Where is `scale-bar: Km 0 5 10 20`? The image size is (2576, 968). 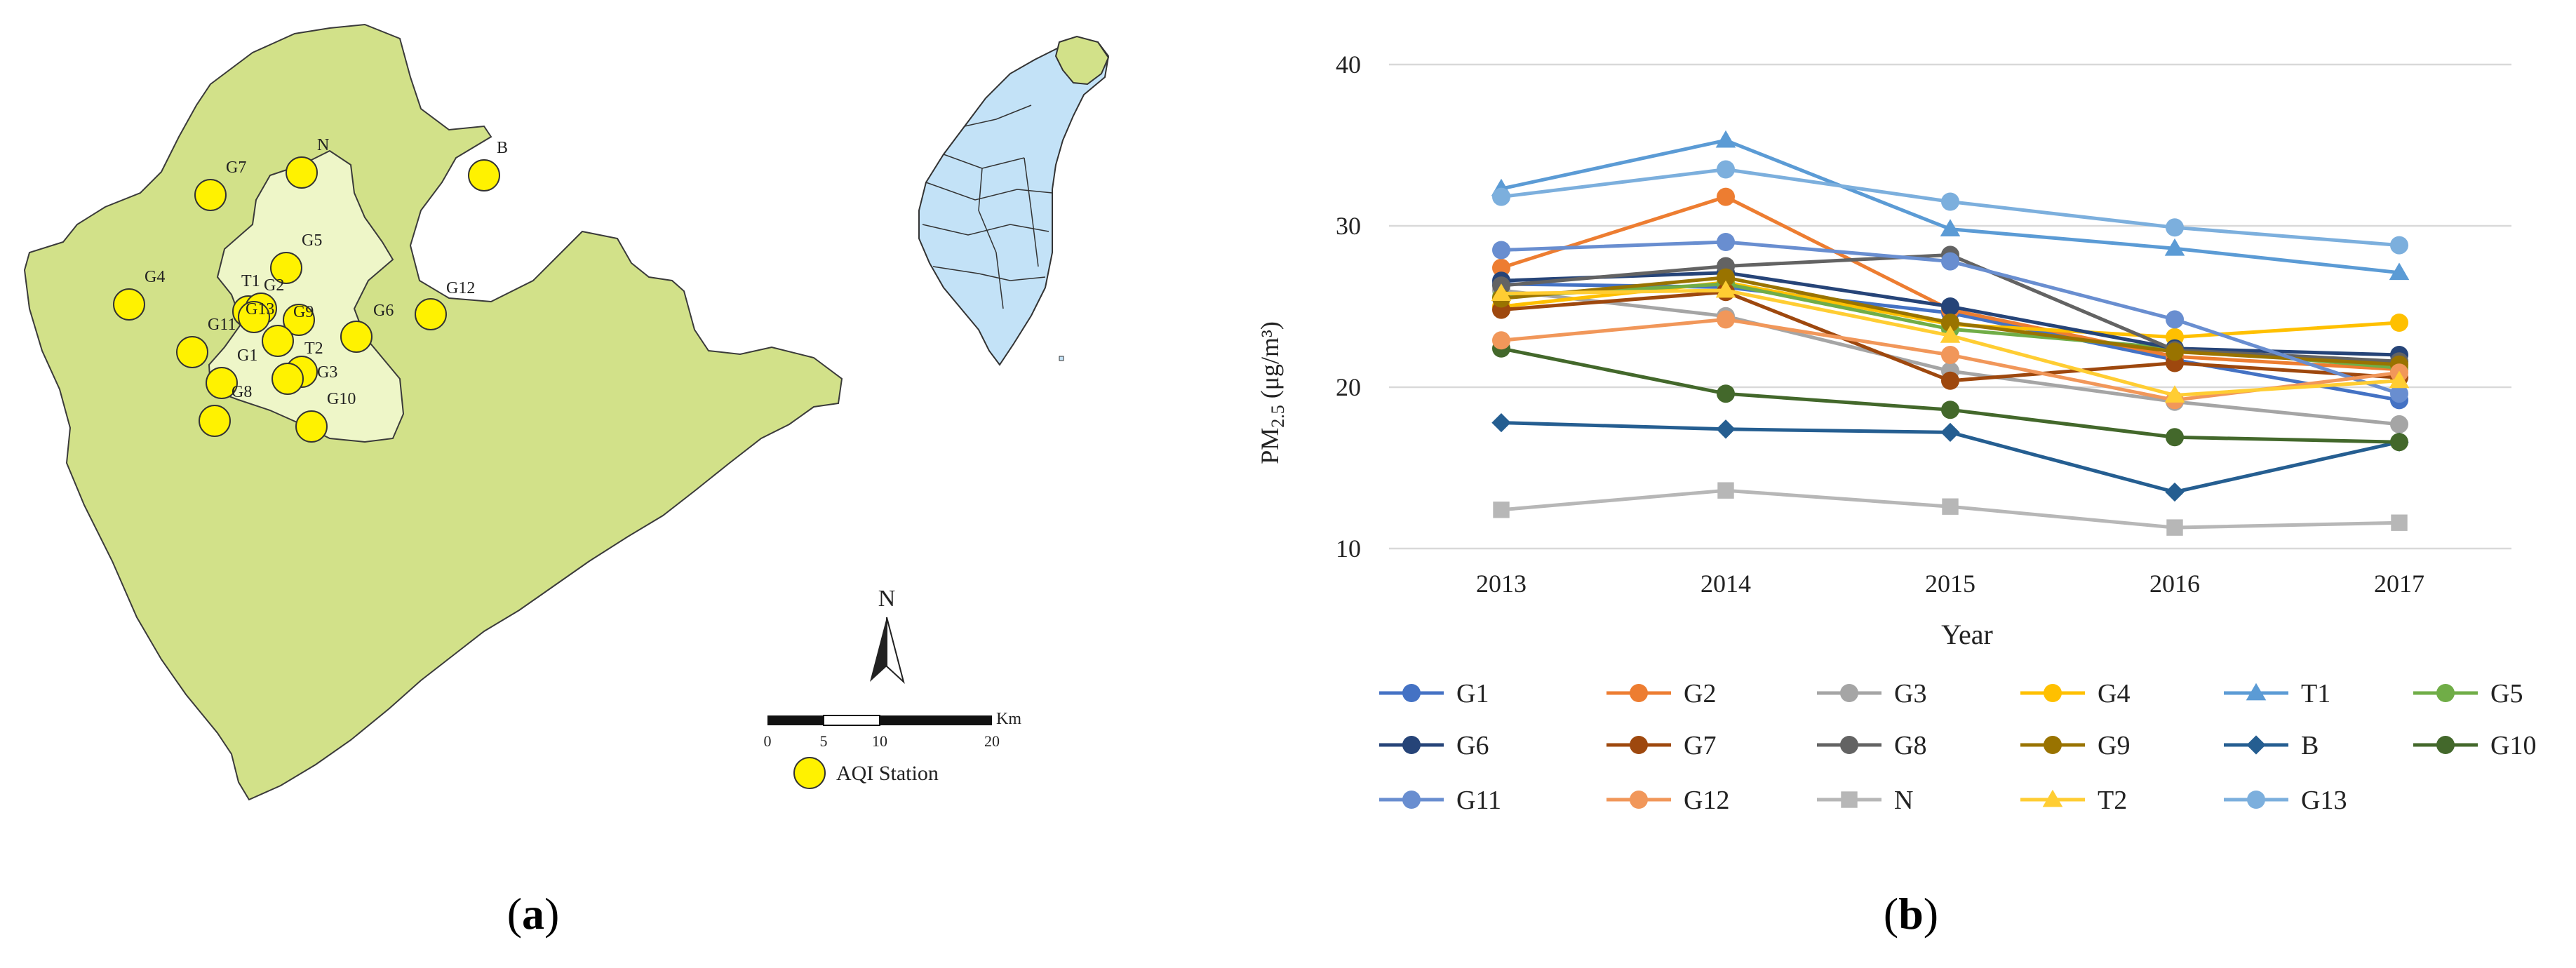
scale-bar: Km 0 5 10 20 is located at coordinates (893, 730).